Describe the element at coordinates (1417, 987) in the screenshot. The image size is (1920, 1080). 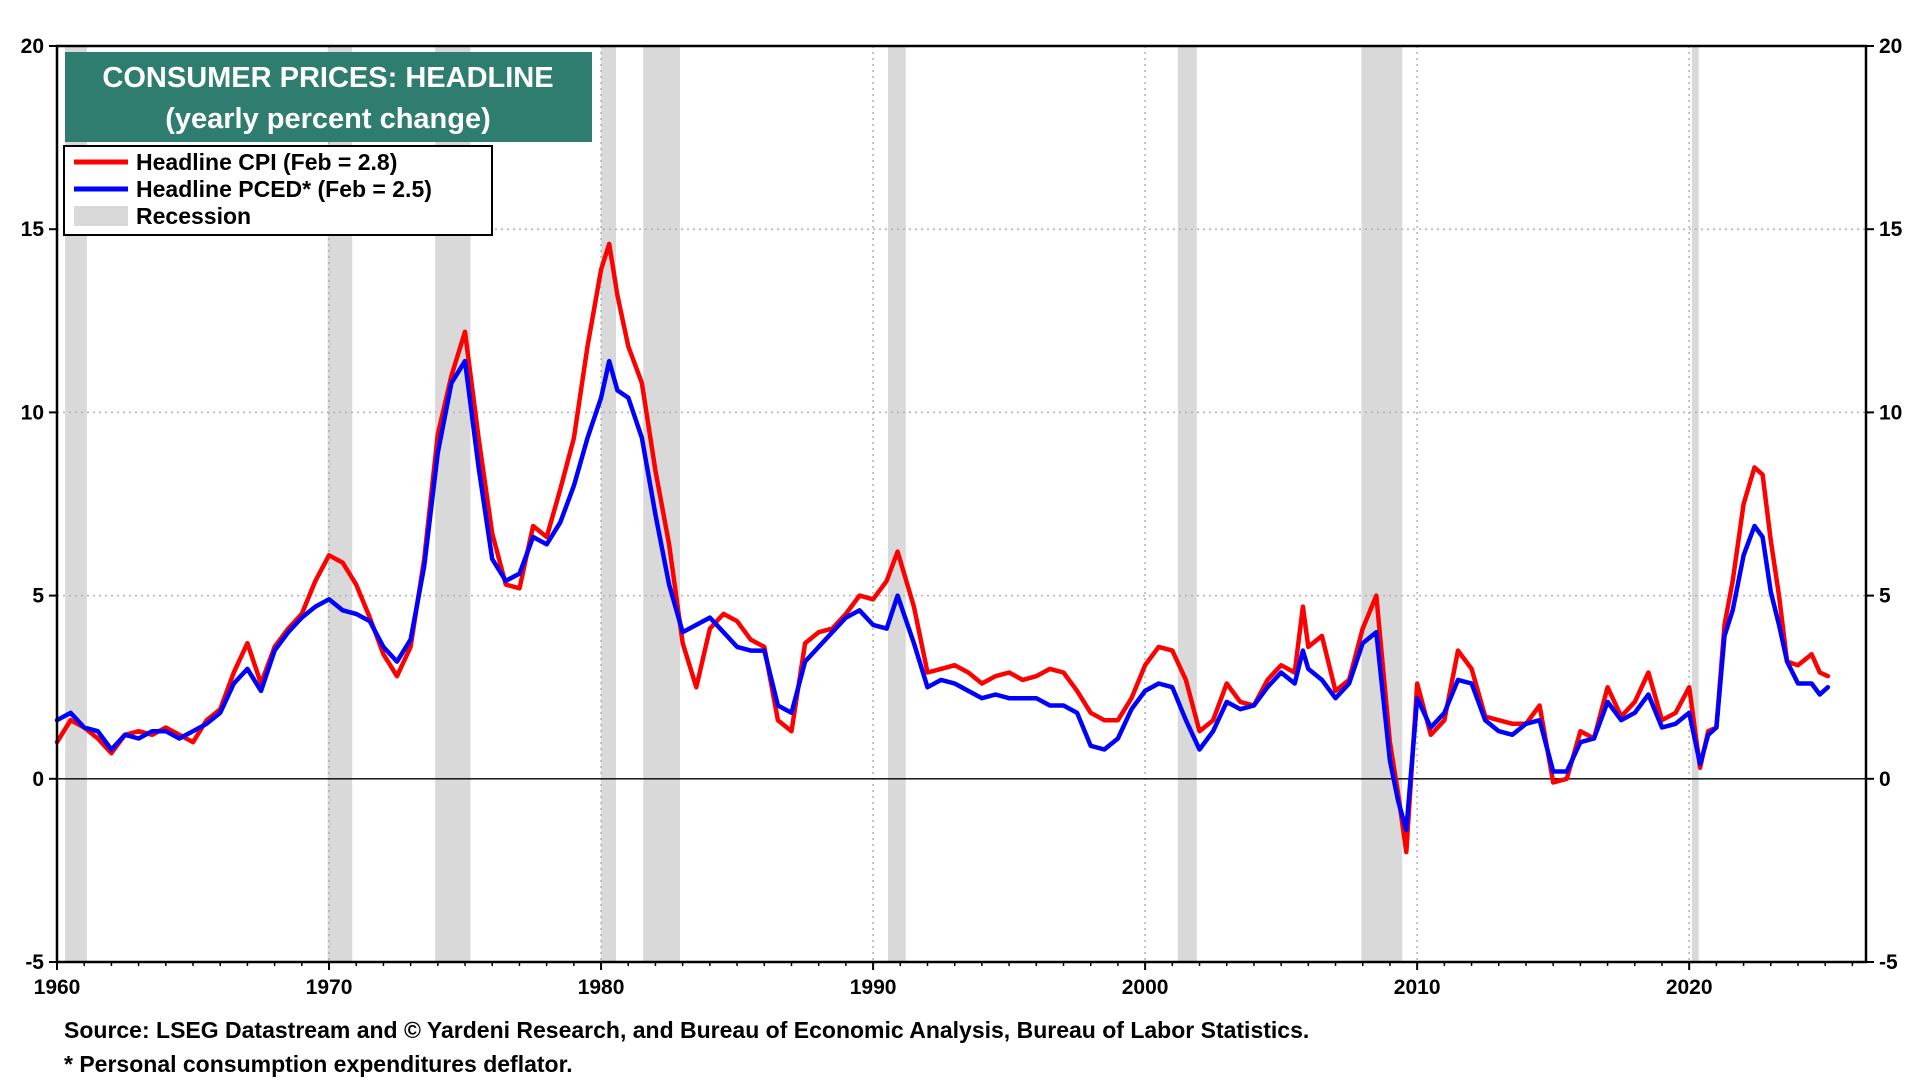
I see `x-tick-label: 2010` at that location.